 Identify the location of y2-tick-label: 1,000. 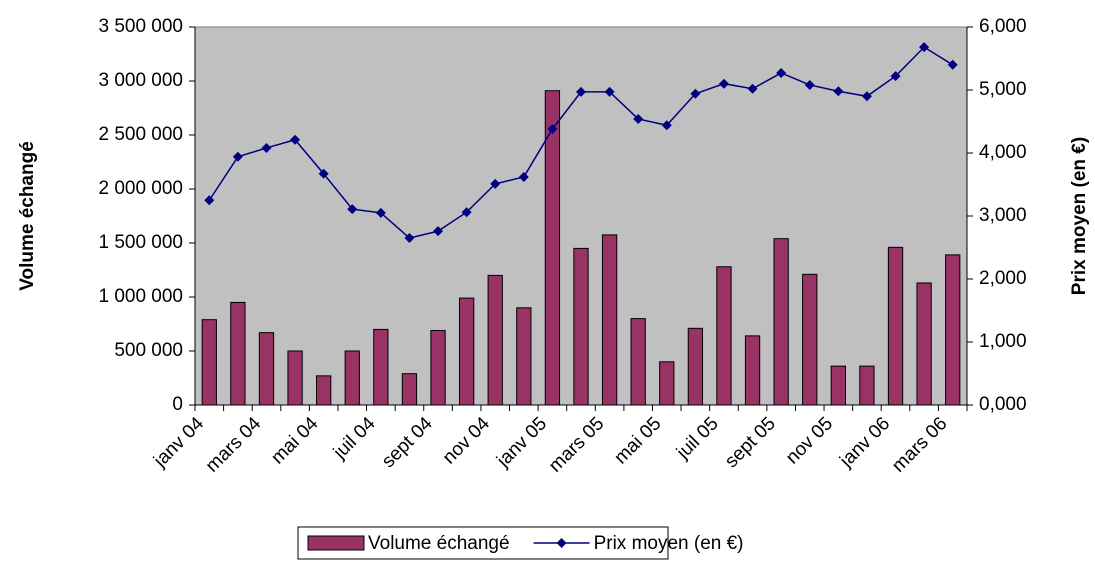
(1003, 341).